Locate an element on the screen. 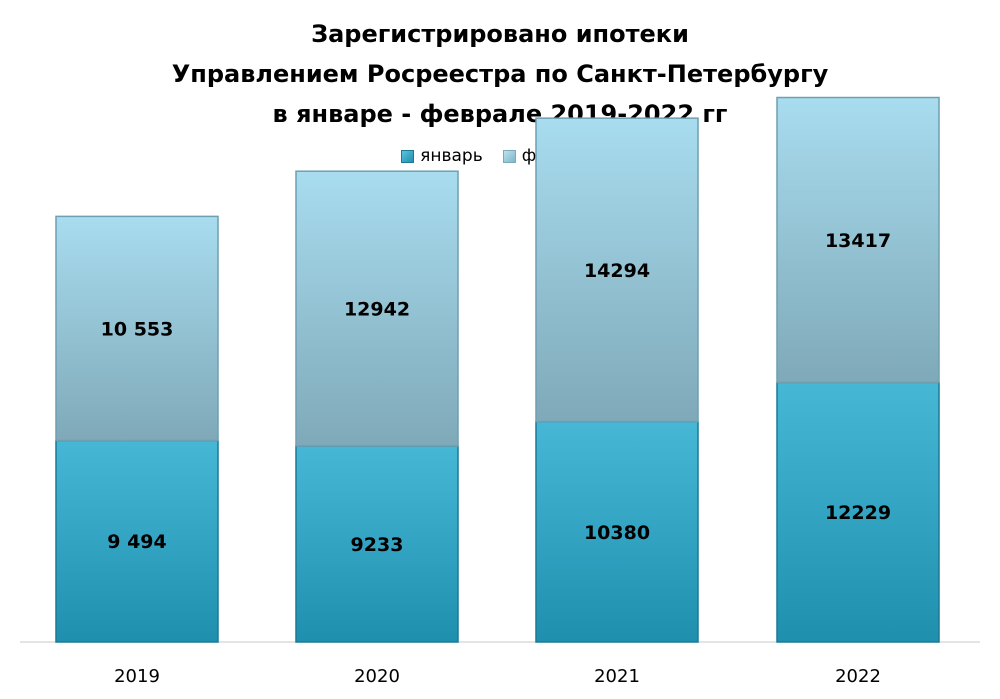 The image size is (1000, 699). bar-february-2019 is located at coordinates (137, 328).